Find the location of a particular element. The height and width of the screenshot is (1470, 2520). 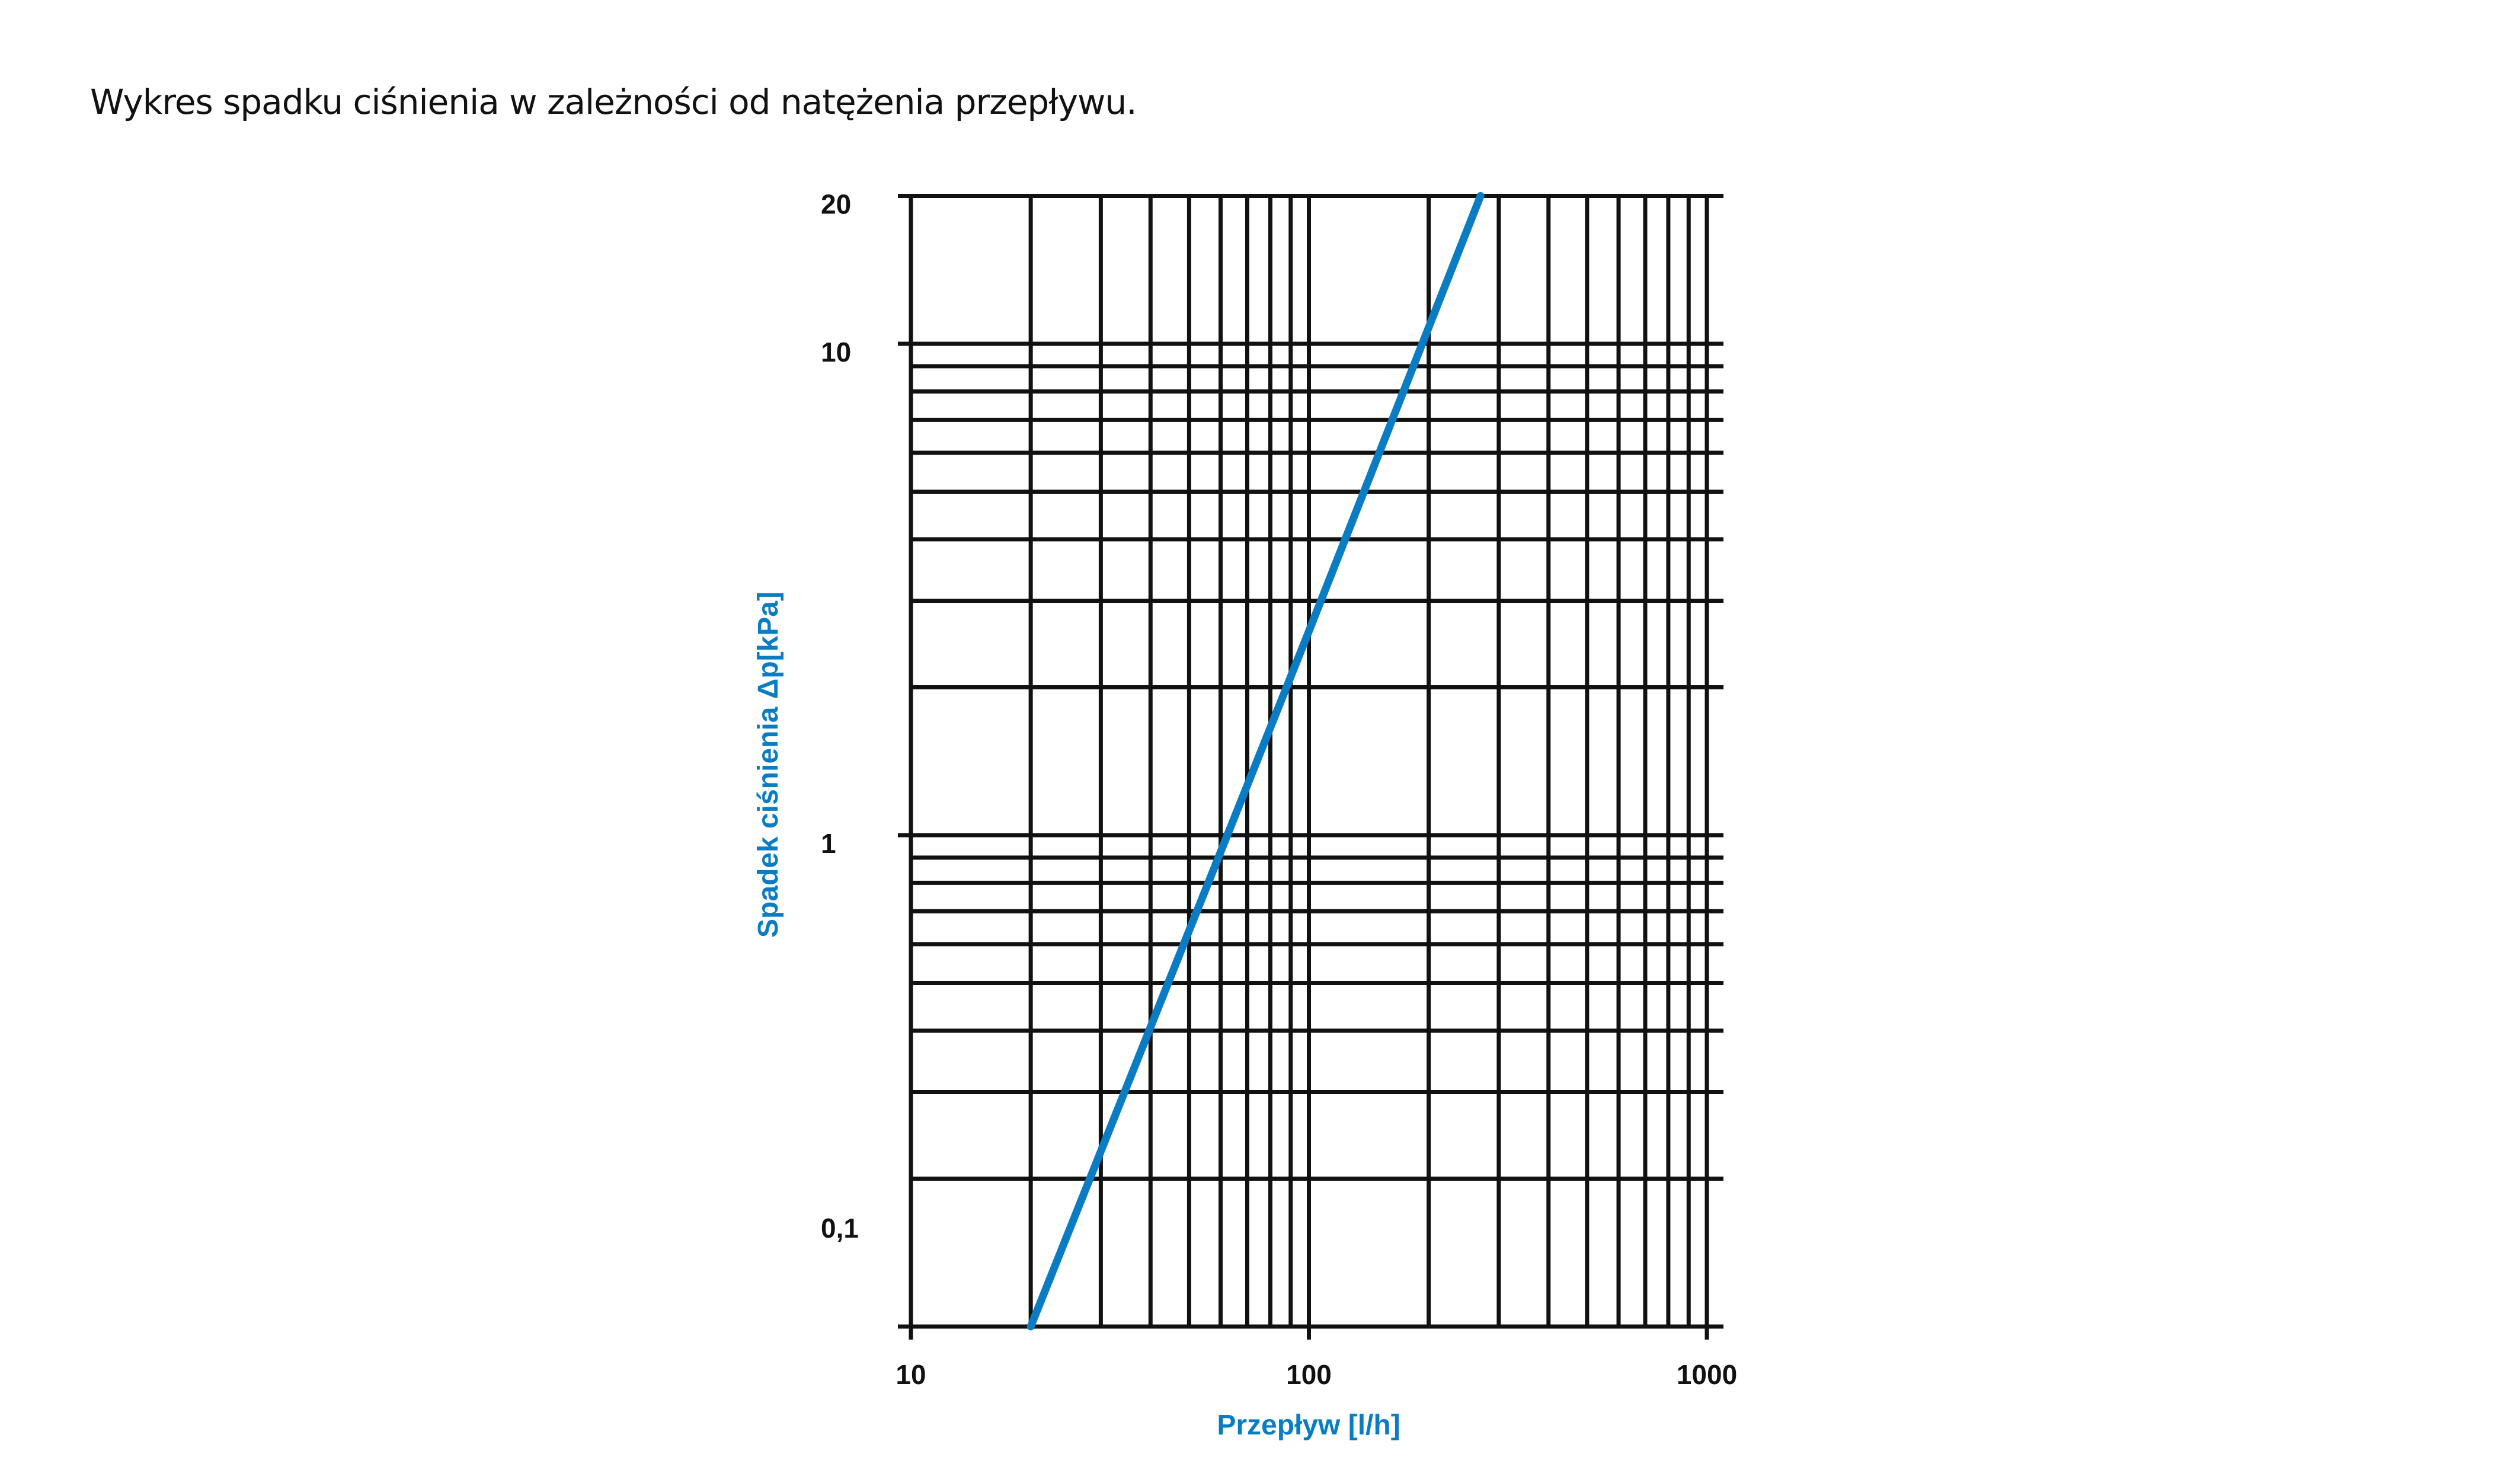

y-tick-label: 10 is located at coordinates (836, 353).